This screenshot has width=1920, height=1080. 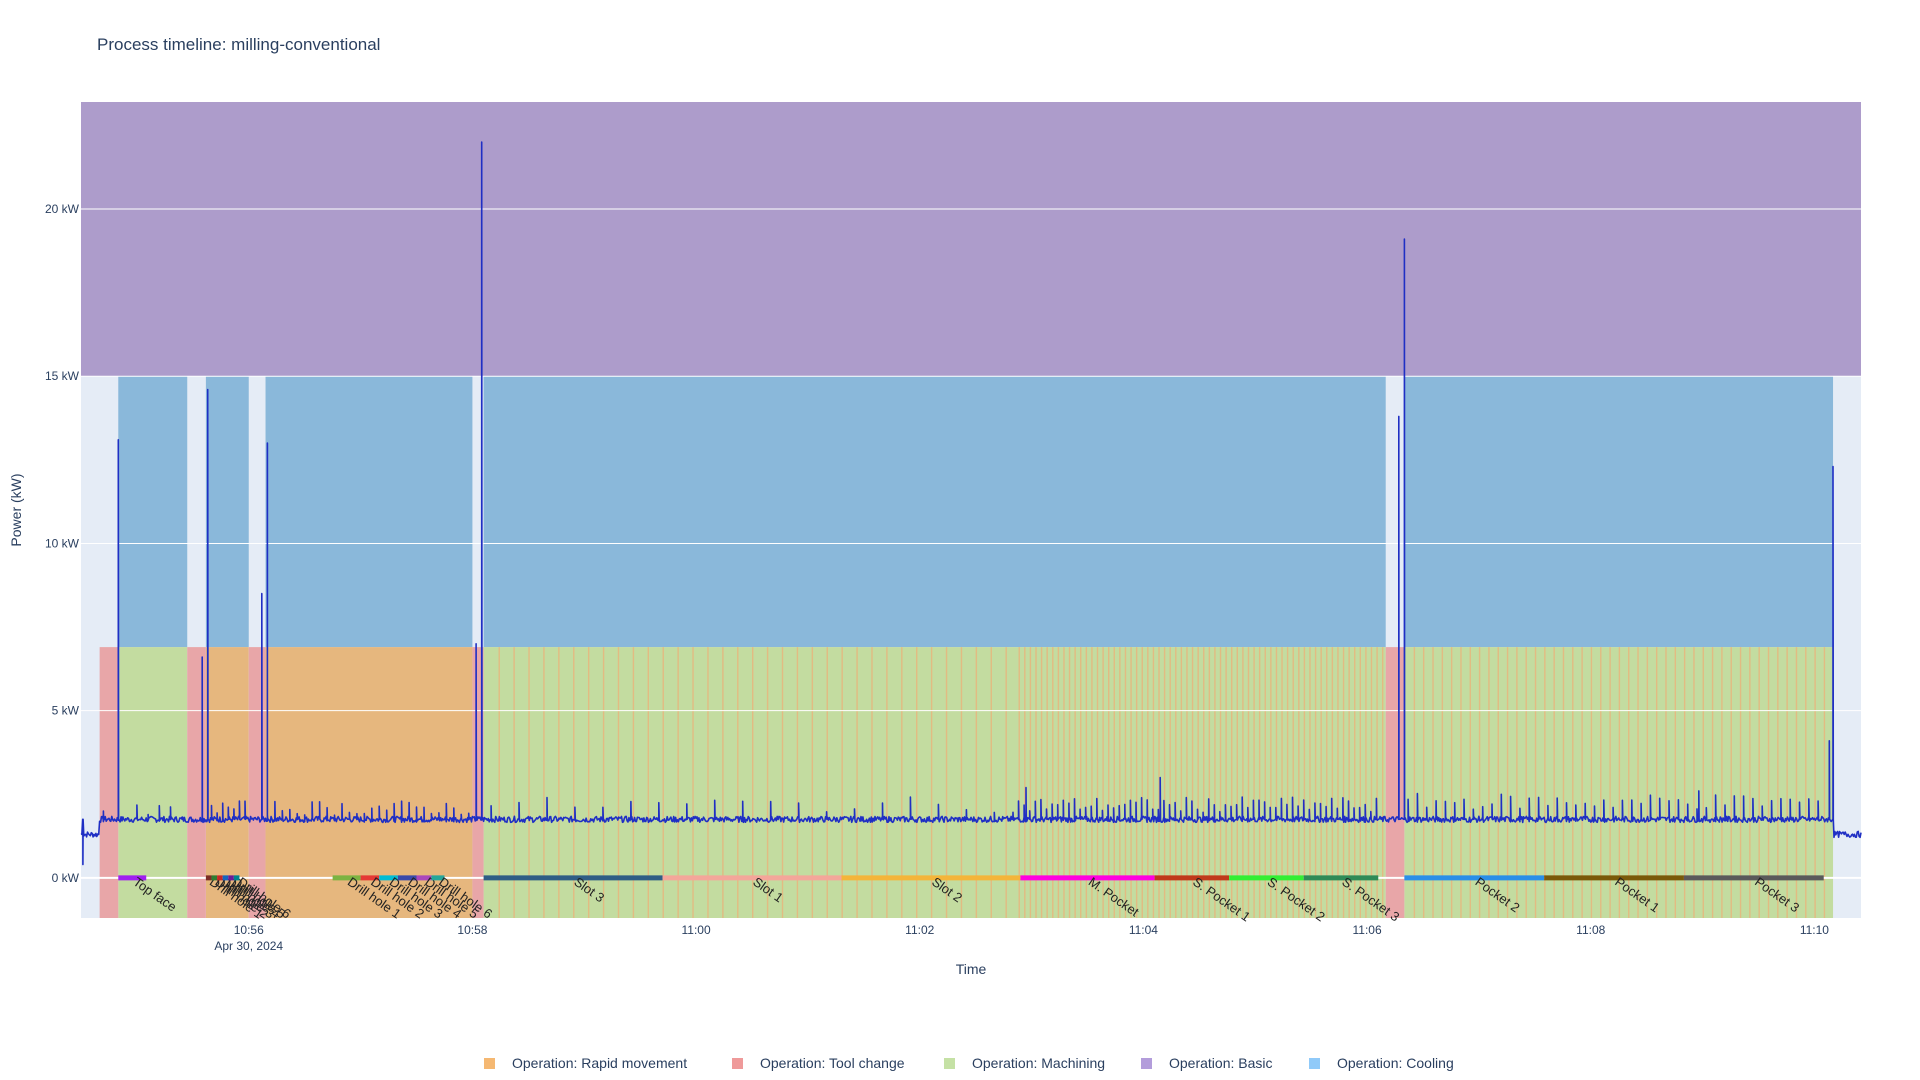 What do you see at coordinates (1221, 1063) in the screenshot?
I see `legend-label: Operation: Basic` at bounding box center [1221, 1063].